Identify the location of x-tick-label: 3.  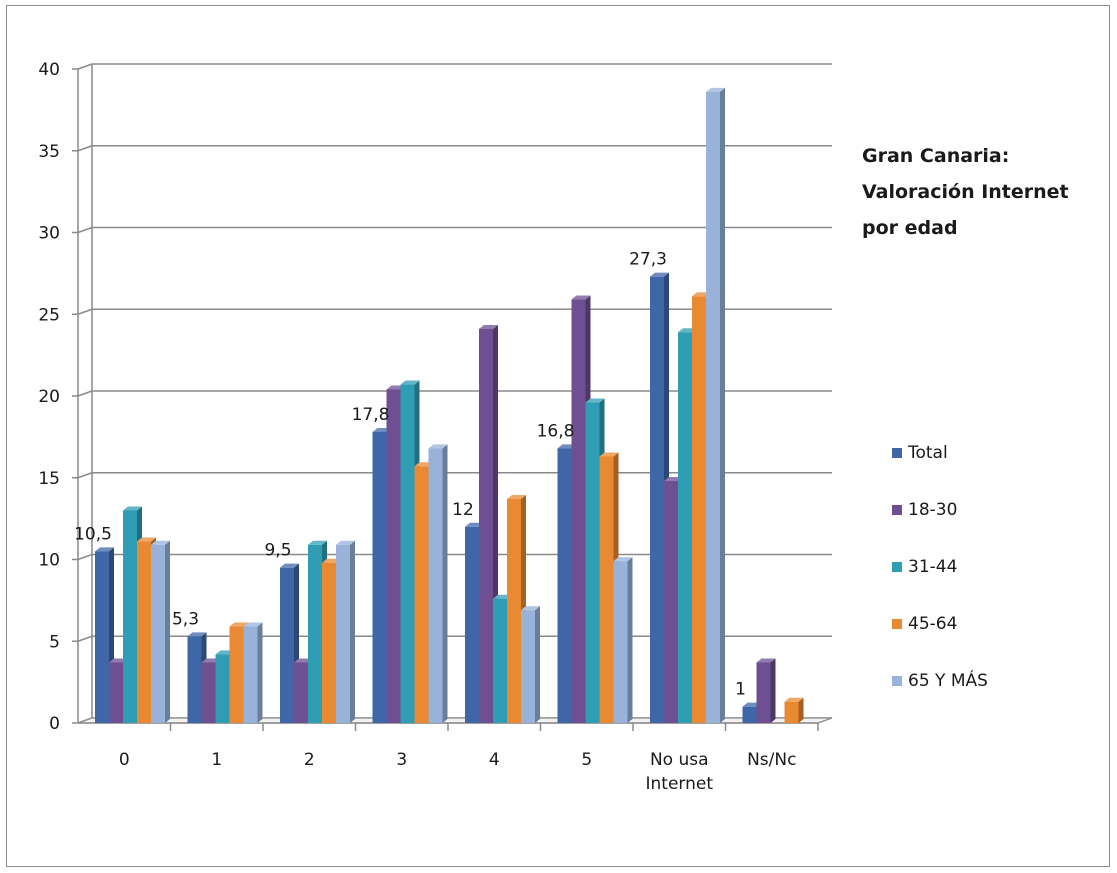
(401, 760).